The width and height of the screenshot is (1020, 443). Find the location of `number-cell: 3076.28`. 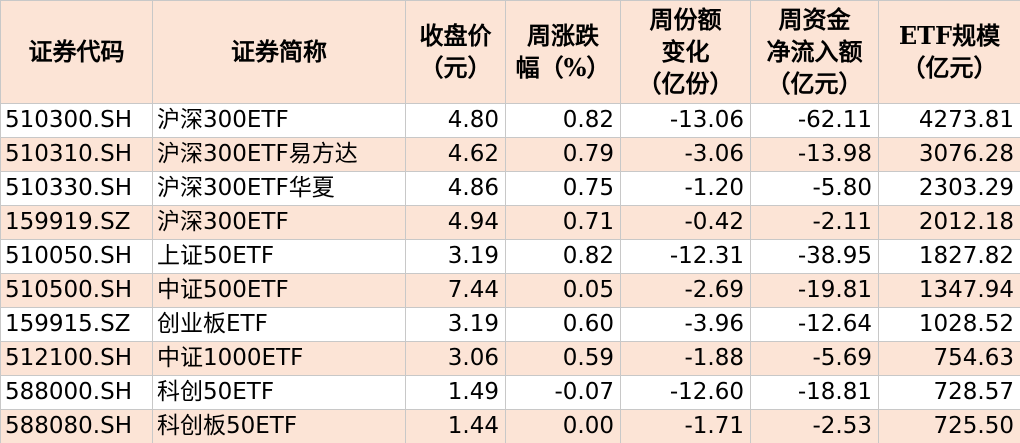

number-cell: 3076.28 is located at coordinates (949, 154).